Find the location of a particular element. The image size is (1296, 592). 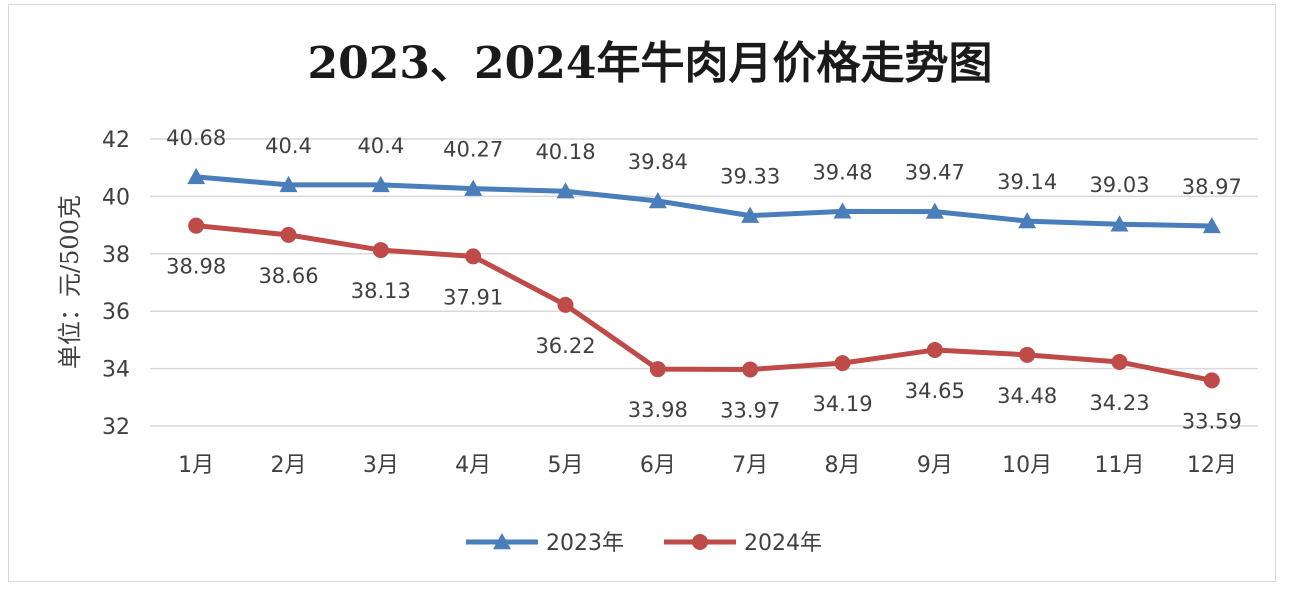

x-tick-label: 2月 is located at coordinates (289, 465).